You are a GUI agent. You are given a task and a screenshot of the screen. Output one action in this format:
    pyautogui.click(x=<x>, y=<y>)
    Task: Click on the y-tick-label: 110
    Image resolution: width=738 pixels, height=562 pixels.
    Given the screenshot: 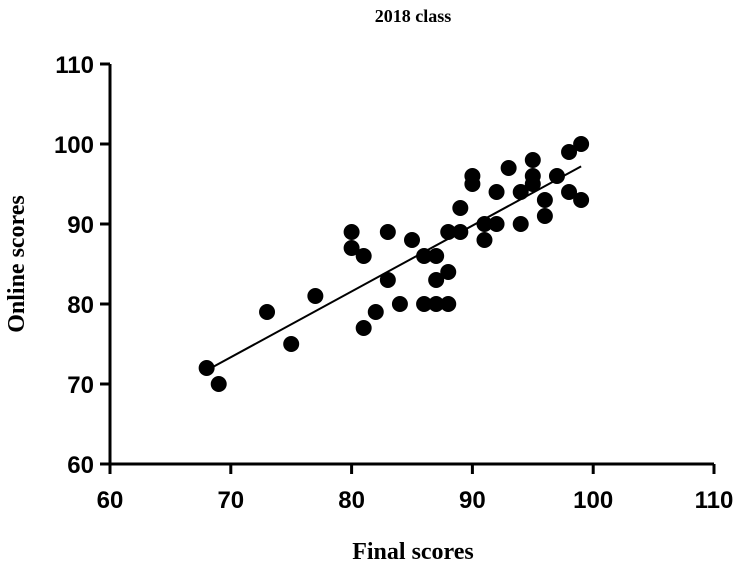 What is the action you would take?
    pyautogui.click(x=74, y=65)
    